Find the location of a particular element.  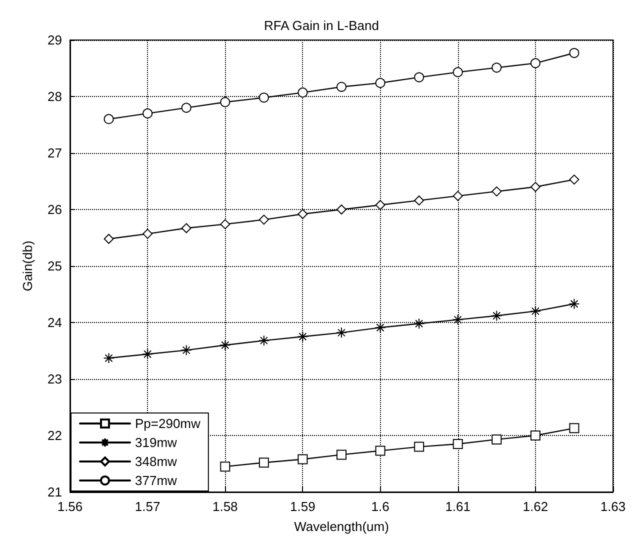

y-tick-label: 22 is located at coordinates (55, 435).